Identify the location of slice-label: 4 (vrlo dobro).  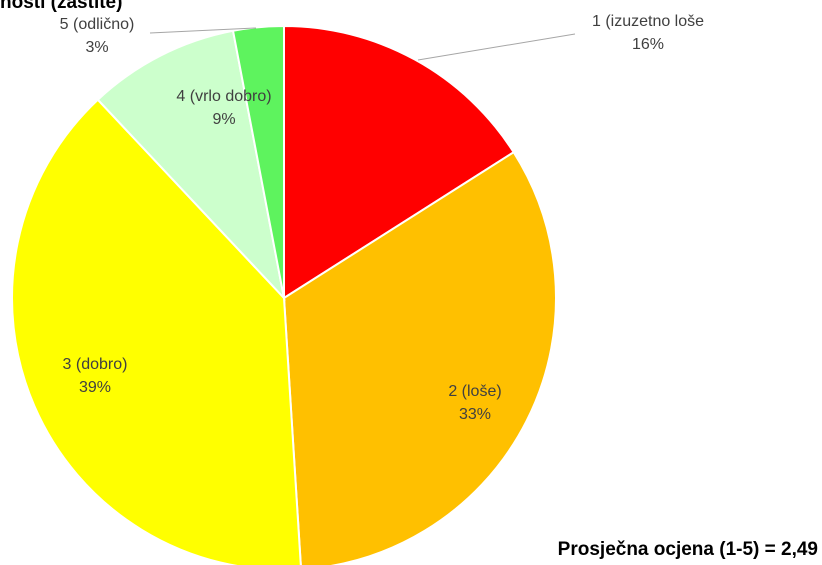
(223, 96).